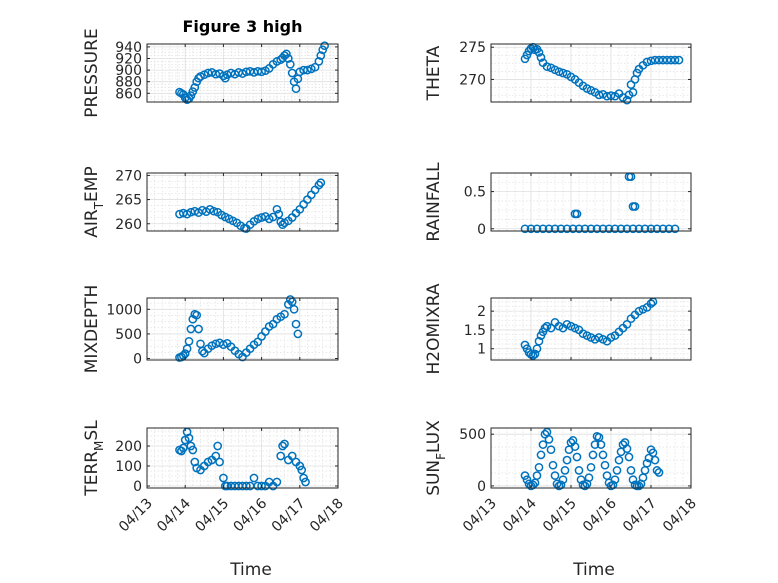 The width and height of the screenshot is (778, 583). What do you see at coordinates (475, 193) in the screenshot?
I see `y-tick-label: 0.5` at bounding box center [475, 193].